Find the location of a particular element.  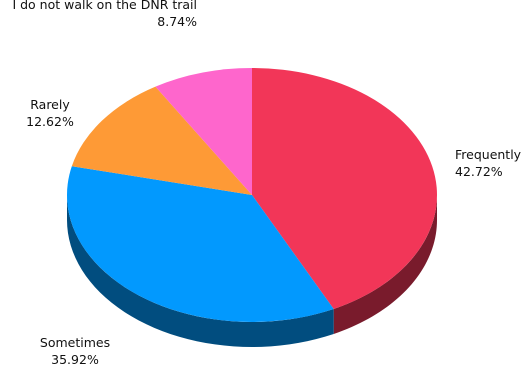

slice-label: Frequently 42.72% is located at coordinates (492, 163).